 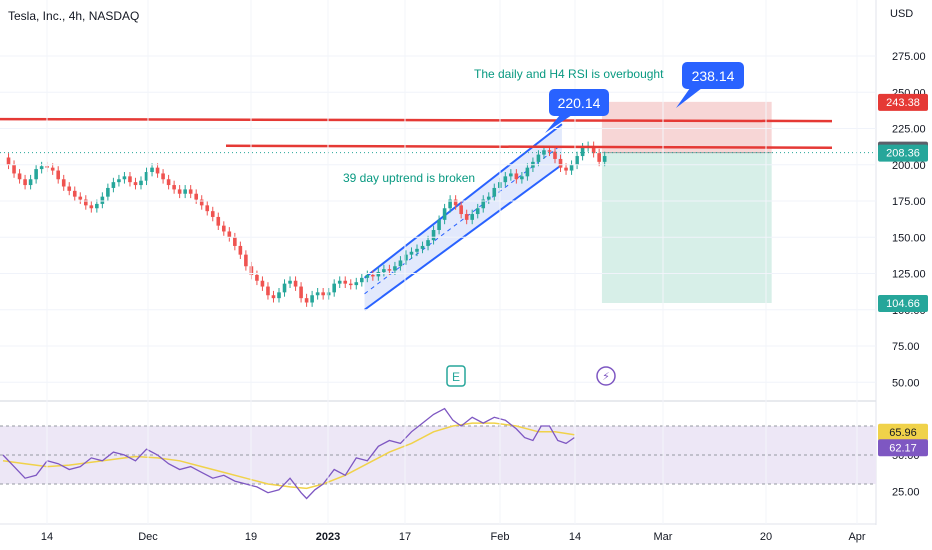 I want to click on split-marker, so click(x=606, y=376).